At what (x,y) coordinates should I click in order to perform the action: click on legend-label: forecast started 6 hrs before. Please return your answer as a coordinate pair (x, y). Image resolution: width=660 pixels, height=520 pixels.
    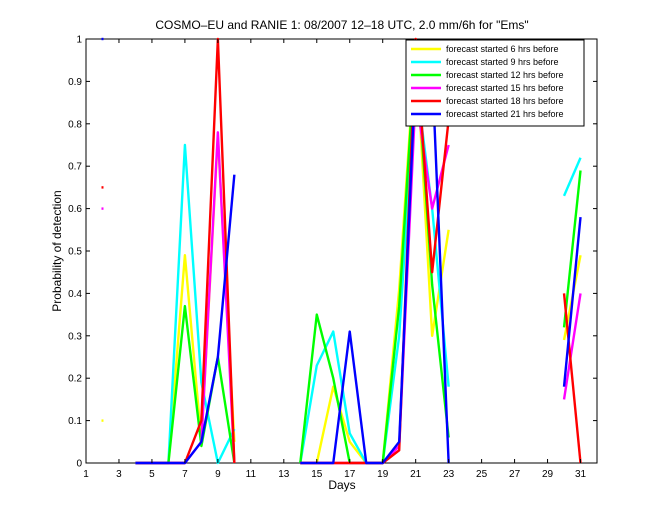
    Looking at the image, I should click on (502, 49).